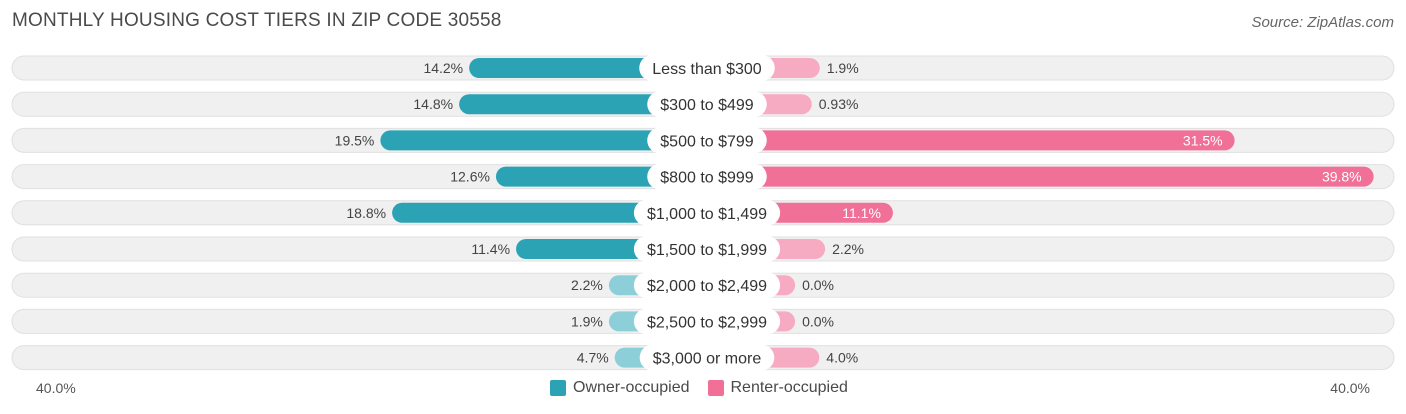  Describe the element at coordinates (631, 387) in the screenshot. I see `legend-label-owner: Owner-occupied` at that location.